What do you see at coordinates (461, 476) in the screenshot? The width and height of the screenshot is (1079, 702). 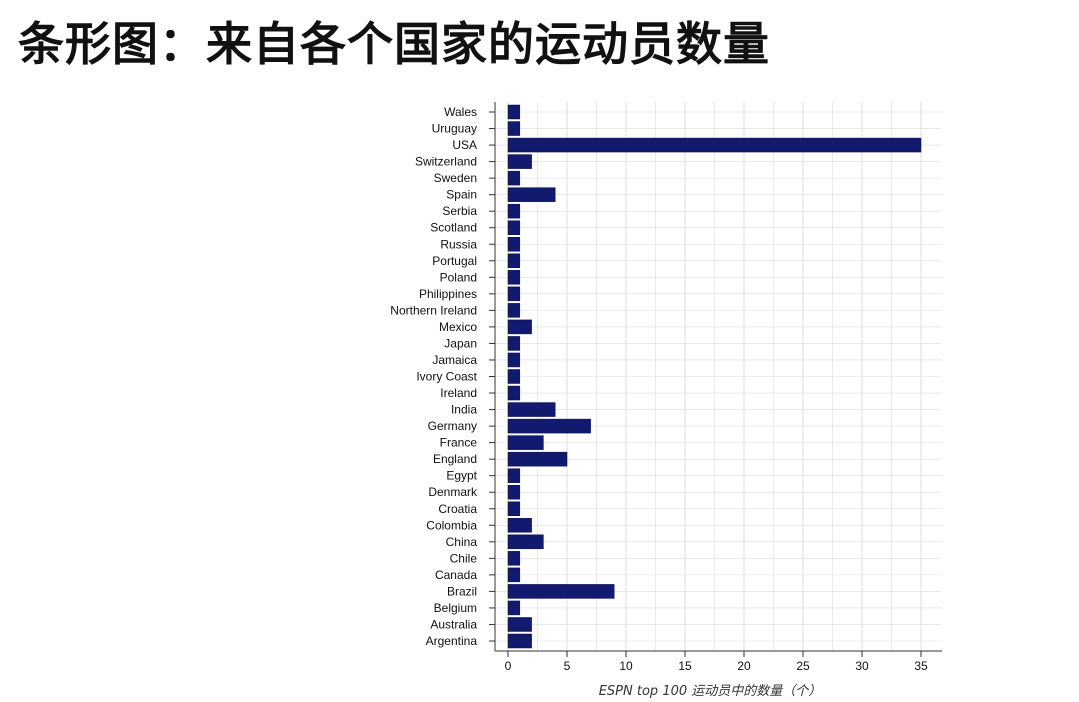 I see `y-tick-label: Egypt` at bounding box center [461, 476].